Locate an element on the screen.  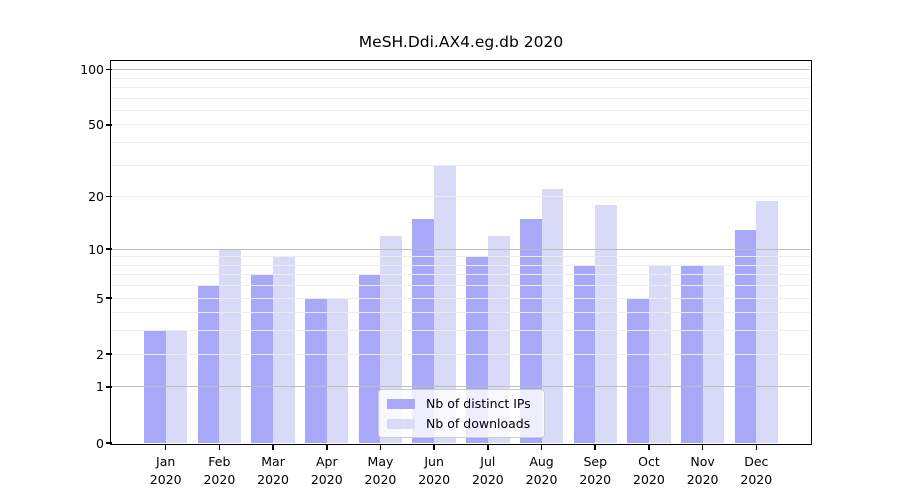
bar-feb-downloads is located at coordinates (230, 346).